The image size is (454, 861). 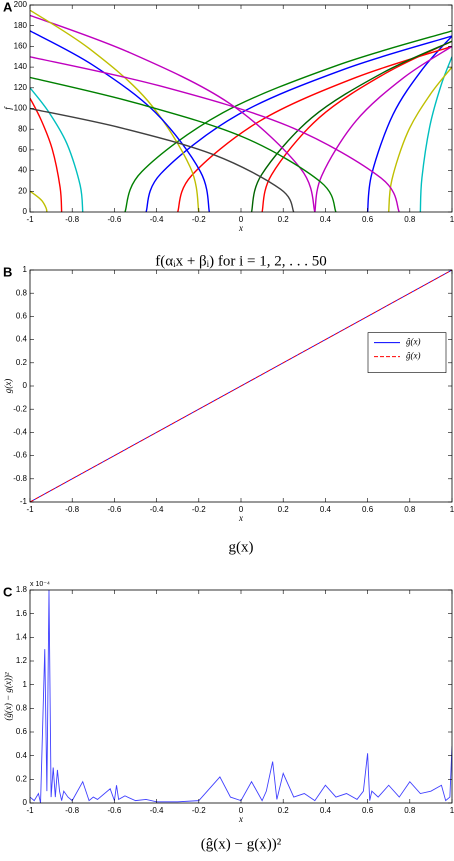 I want to click on y-tick-label: 1.2, so click(x=22, y=660).